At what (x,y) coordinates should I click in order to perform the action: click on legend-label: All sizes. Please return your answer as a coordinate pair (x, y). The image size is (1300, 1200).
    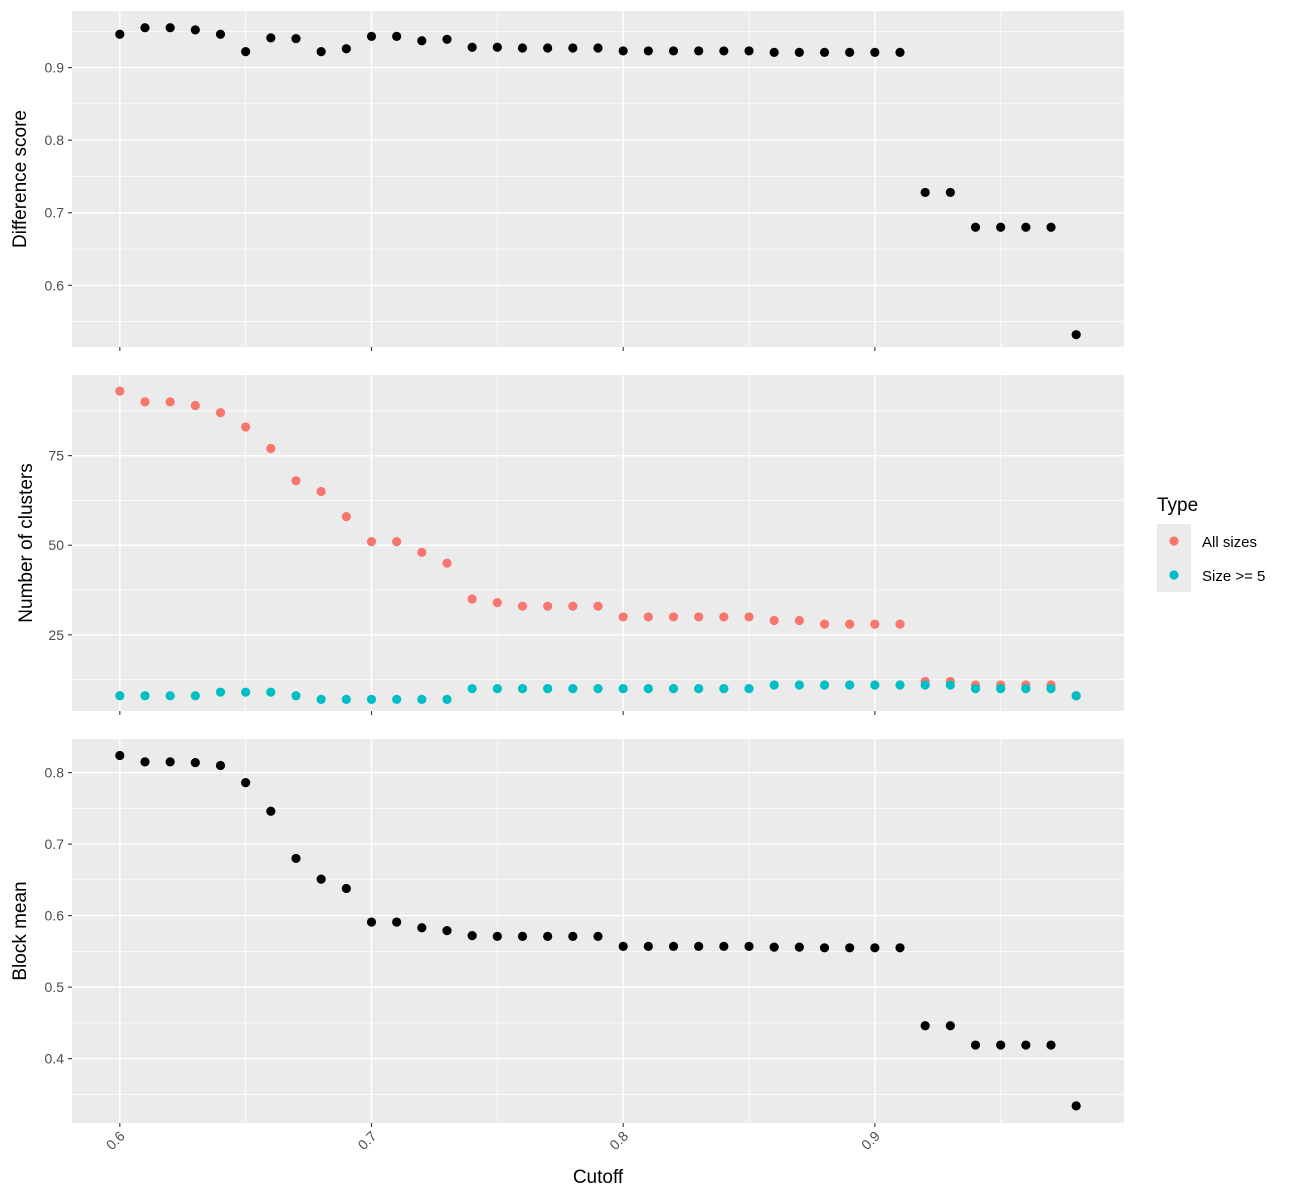
    Looking at the image, I should click on (1229, 542).